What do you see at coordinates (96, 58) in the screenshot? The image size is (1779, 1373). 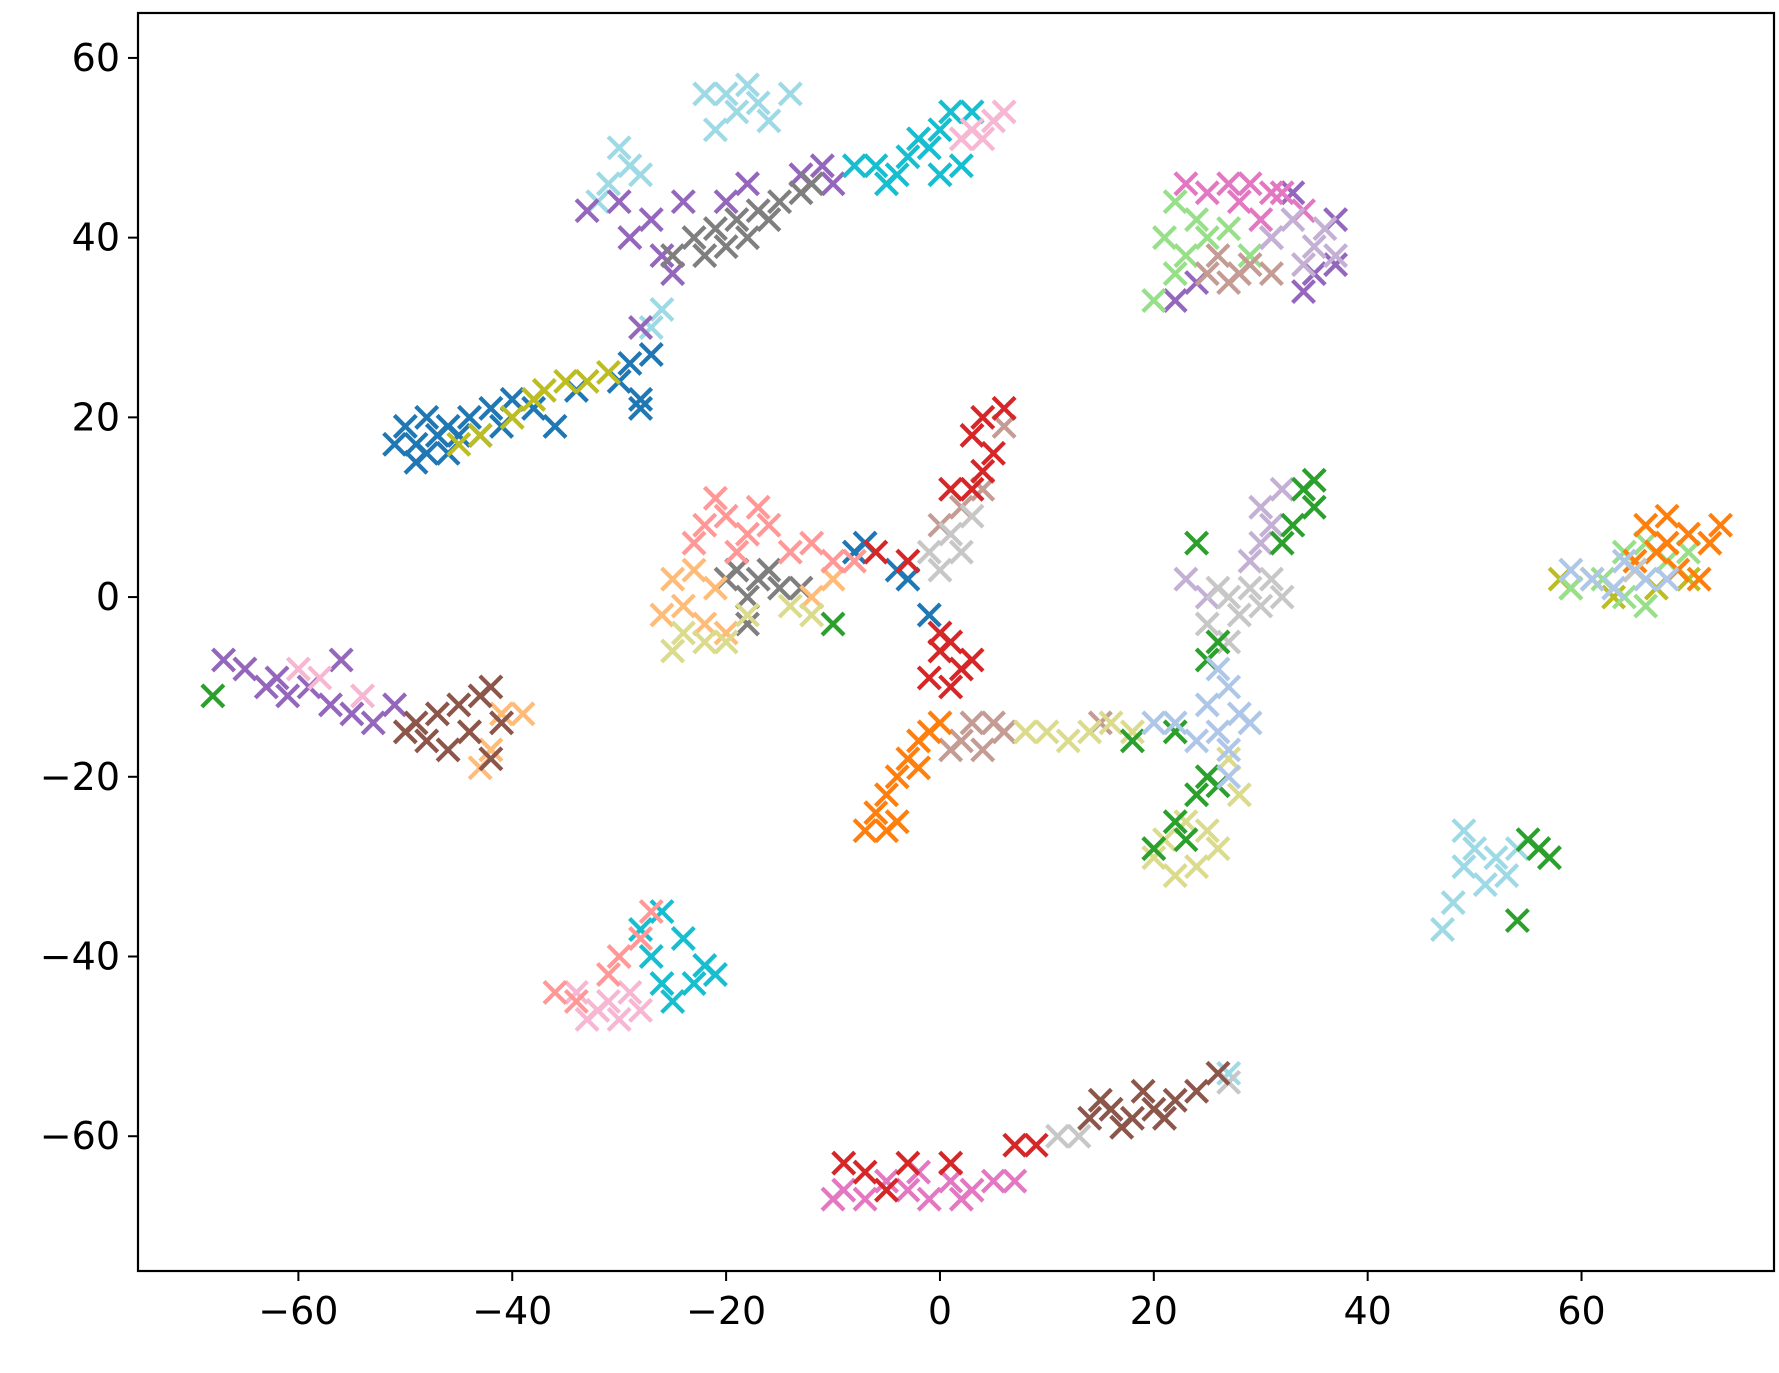 I see `y-tick-label: 60` at bounding box center [96, 58].